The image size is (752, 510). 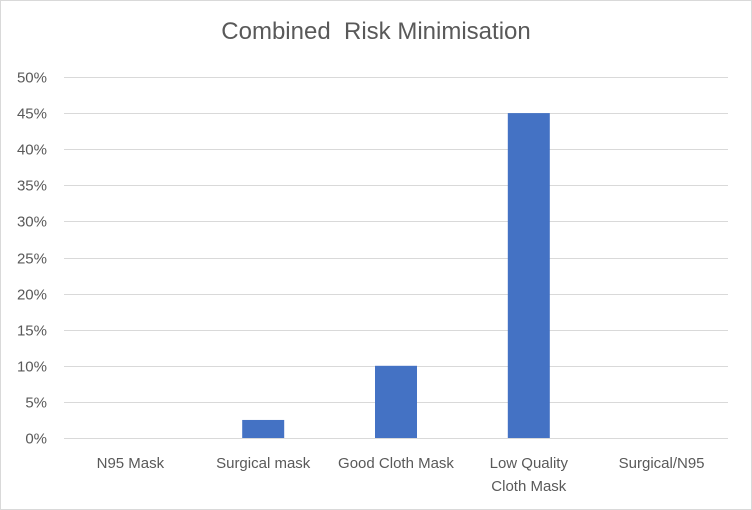 What do you see at coordinates (32, 114) in the screenshot?
I see `y-tick-label: 45%` at bounding box center [32, 114].